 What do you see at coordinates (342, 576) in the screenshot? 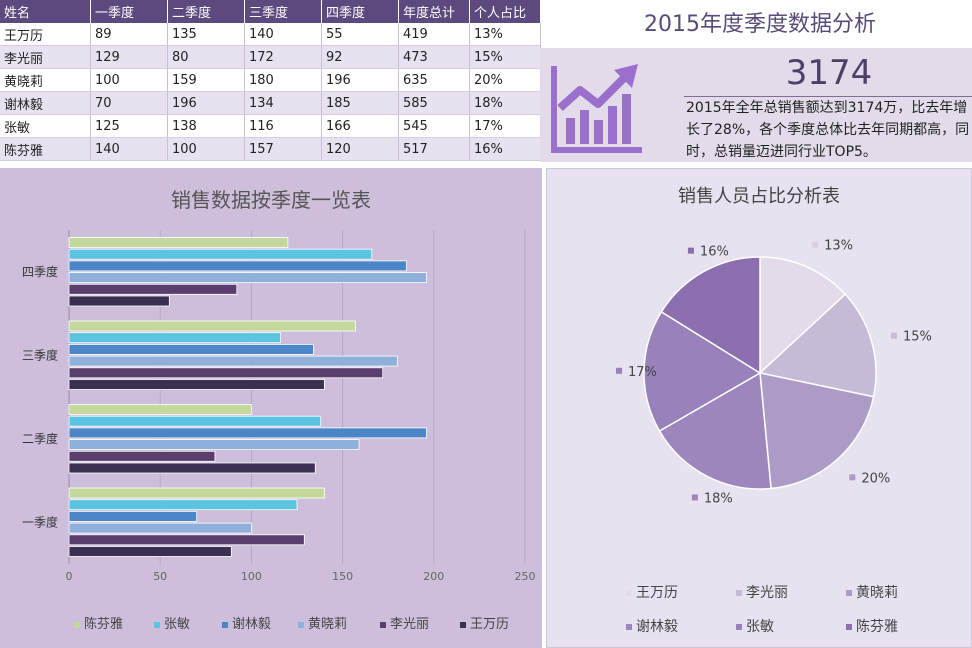
I see `x-tick-label: 150` at bounding box center [342, 576].